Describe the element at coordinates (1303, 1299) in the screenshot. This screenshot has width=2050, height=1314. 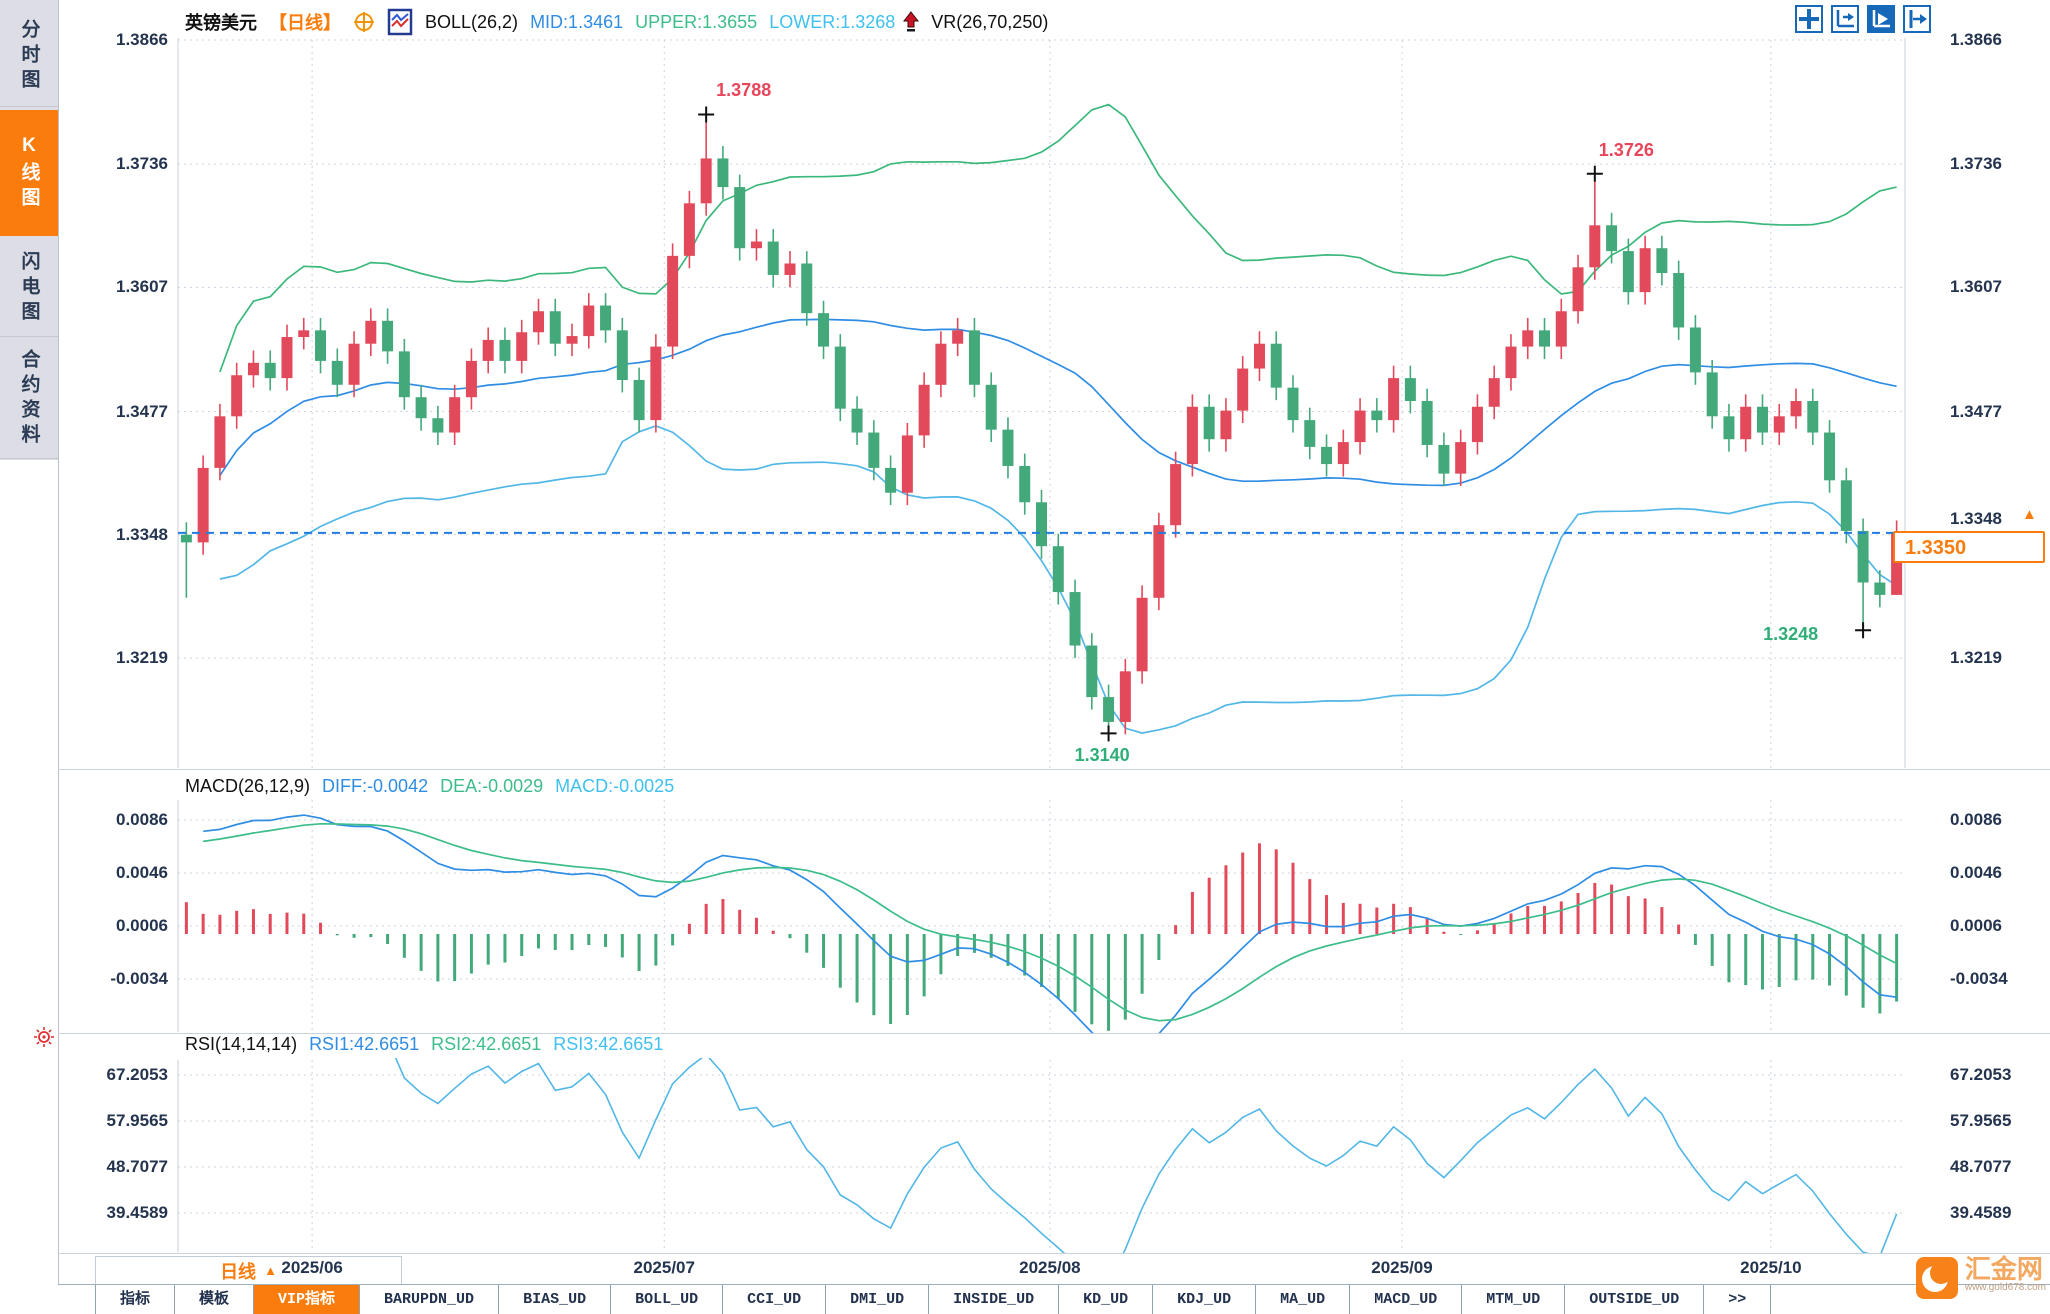
I see `bottom-tab: MA_UD` at that location.